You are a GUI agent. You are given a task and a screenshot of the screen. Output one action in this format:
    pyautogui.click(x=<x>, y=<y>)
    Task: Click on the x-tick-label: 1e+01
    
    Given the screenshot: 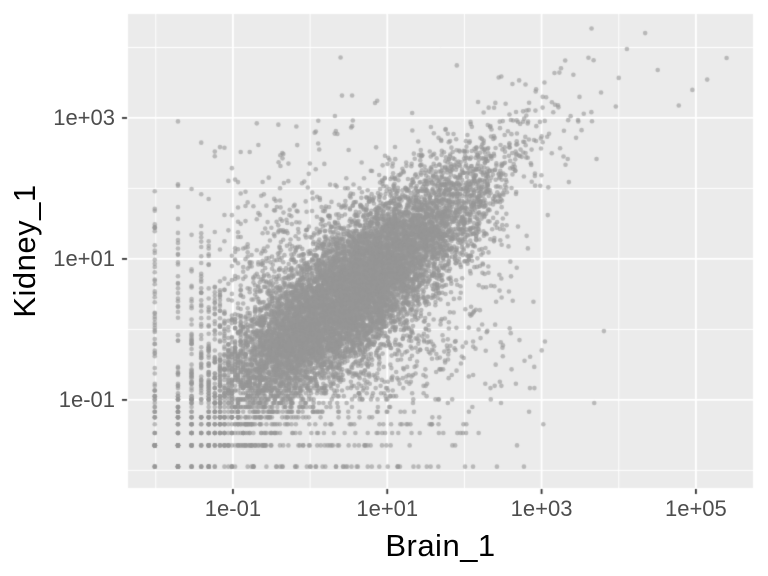 What is the action you would take?
    pyautogui.click(x=387, y=508)
    